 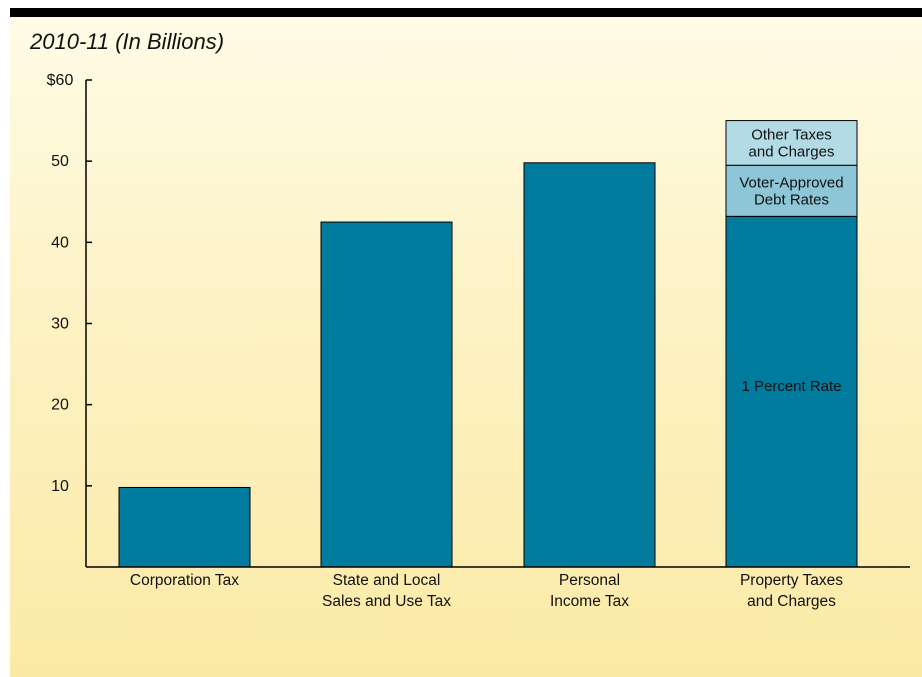 What do you see at coordinates (386, 601) in the screenshot?
I see `x-category-label-line: Sales and Use Tax` at bounding box center [386, 601].